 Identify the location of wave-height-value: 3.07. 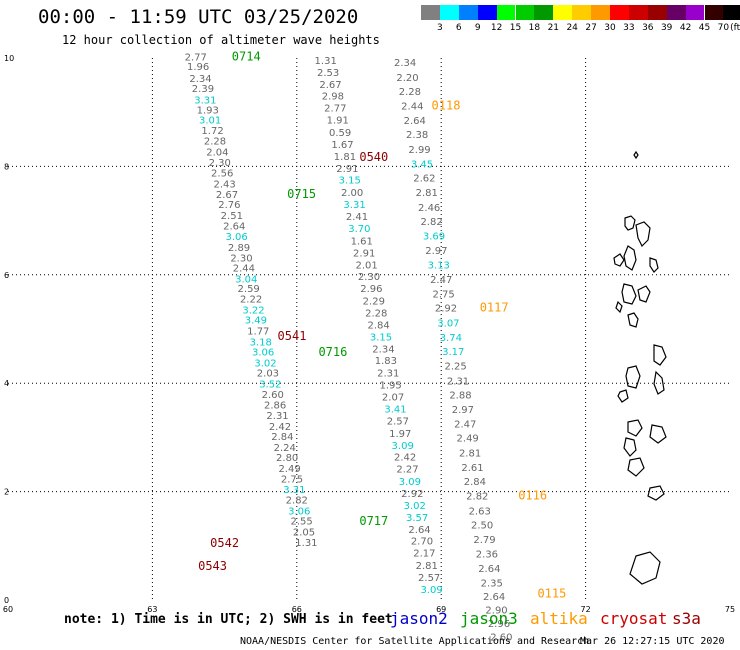
(448, 323).